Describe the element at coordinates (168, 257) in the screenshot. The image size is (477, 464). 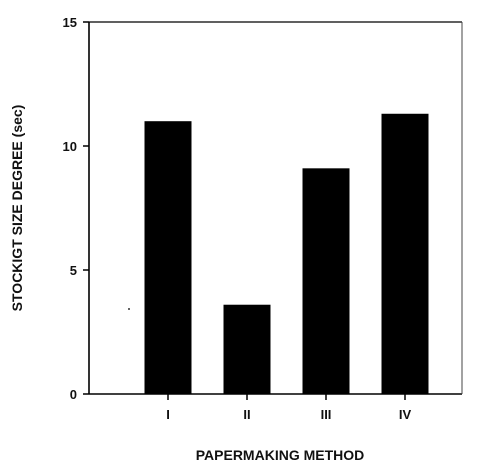
I see `bar-I` at that location.